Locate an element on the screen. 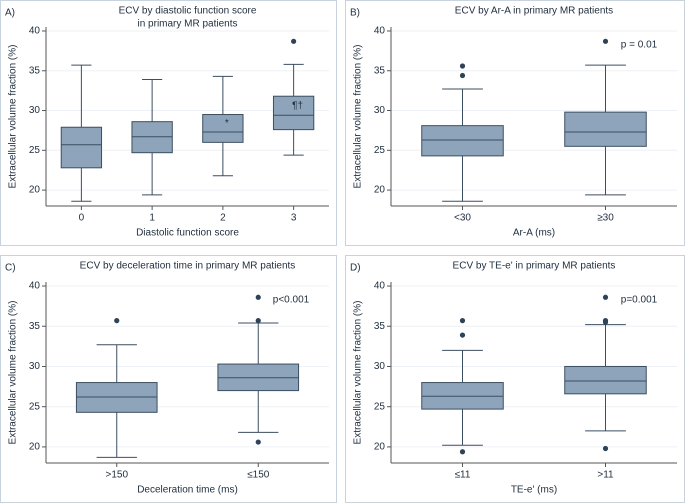 The width and height of the screenshot is (685, 503). x-tick-label: >11 is located at coordinates (605, 475).